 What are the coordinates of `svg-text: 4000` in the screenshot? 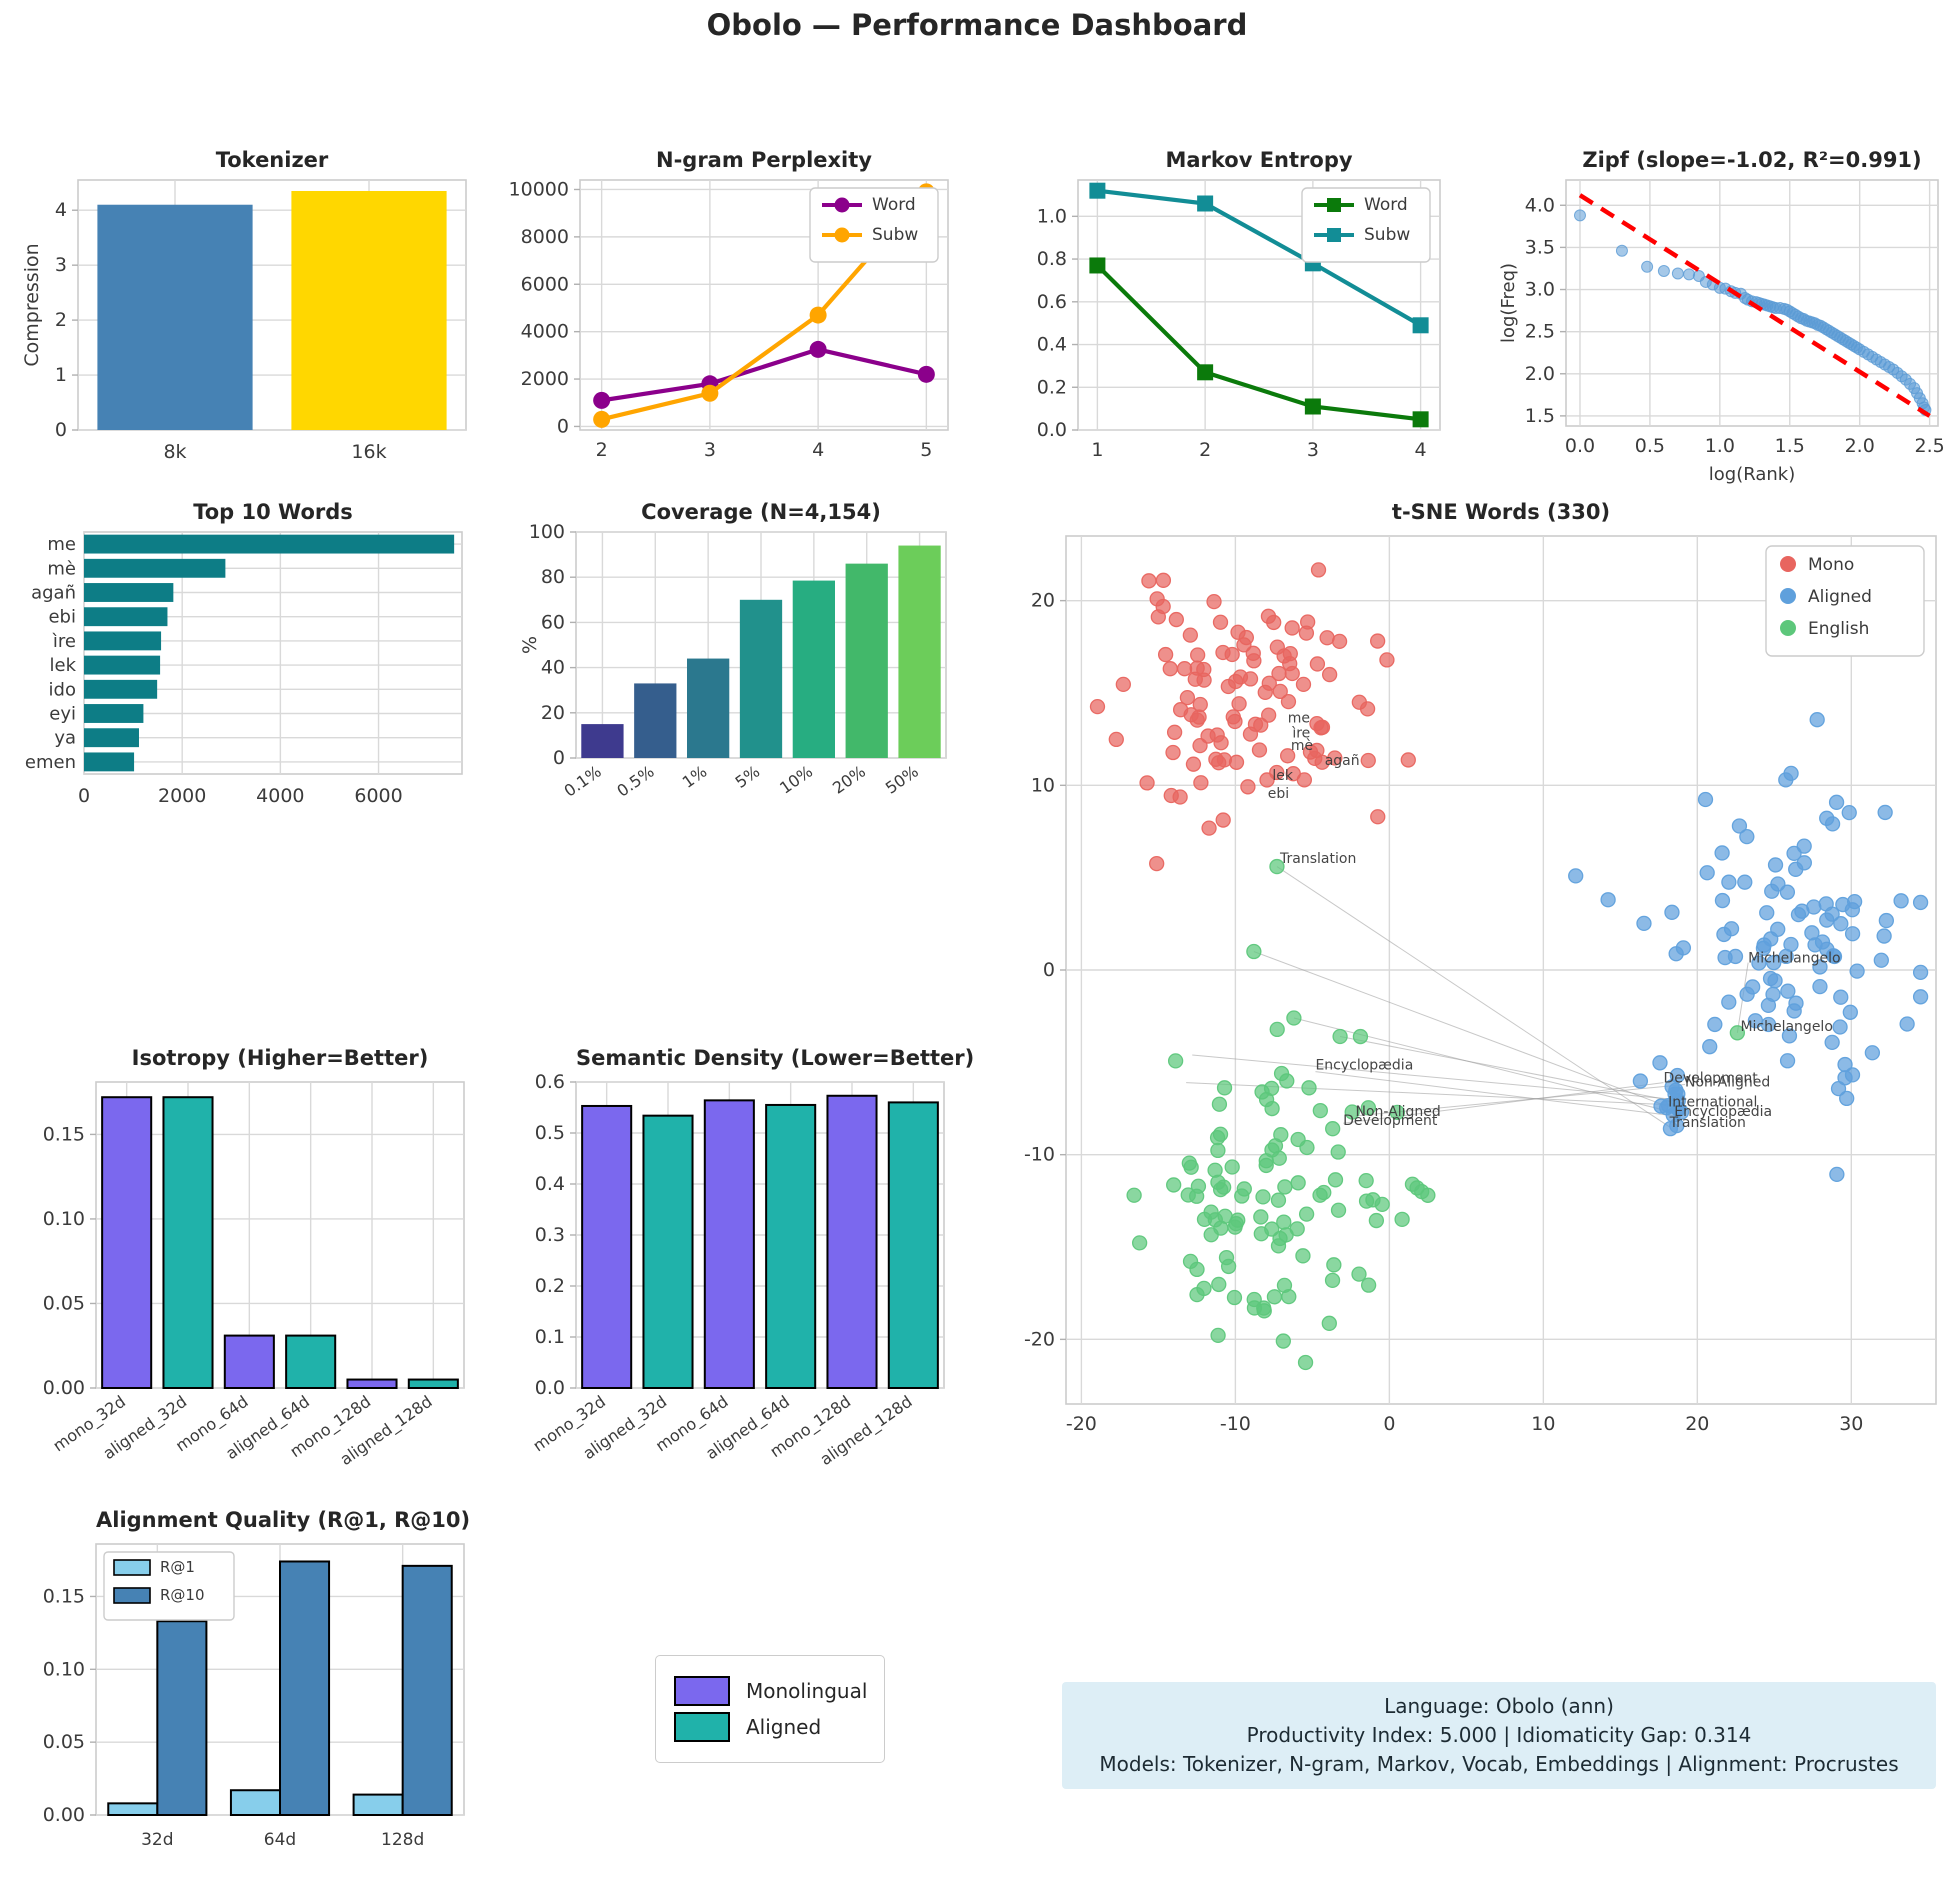 It's located at (545, 332).